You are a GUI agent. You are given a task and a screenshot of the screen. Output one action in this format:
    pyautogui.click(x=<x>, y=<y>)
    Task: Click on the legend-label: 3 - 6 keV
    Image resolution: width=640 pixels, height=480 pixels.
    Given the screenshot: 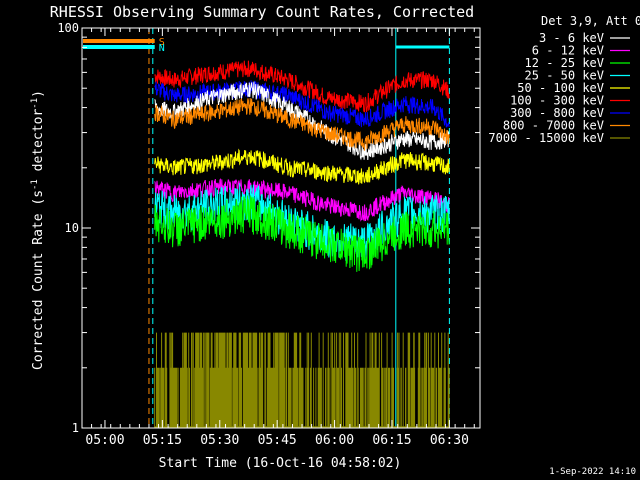 What is the action you would take?
    pyautogui.click(x=571, y=38)
    